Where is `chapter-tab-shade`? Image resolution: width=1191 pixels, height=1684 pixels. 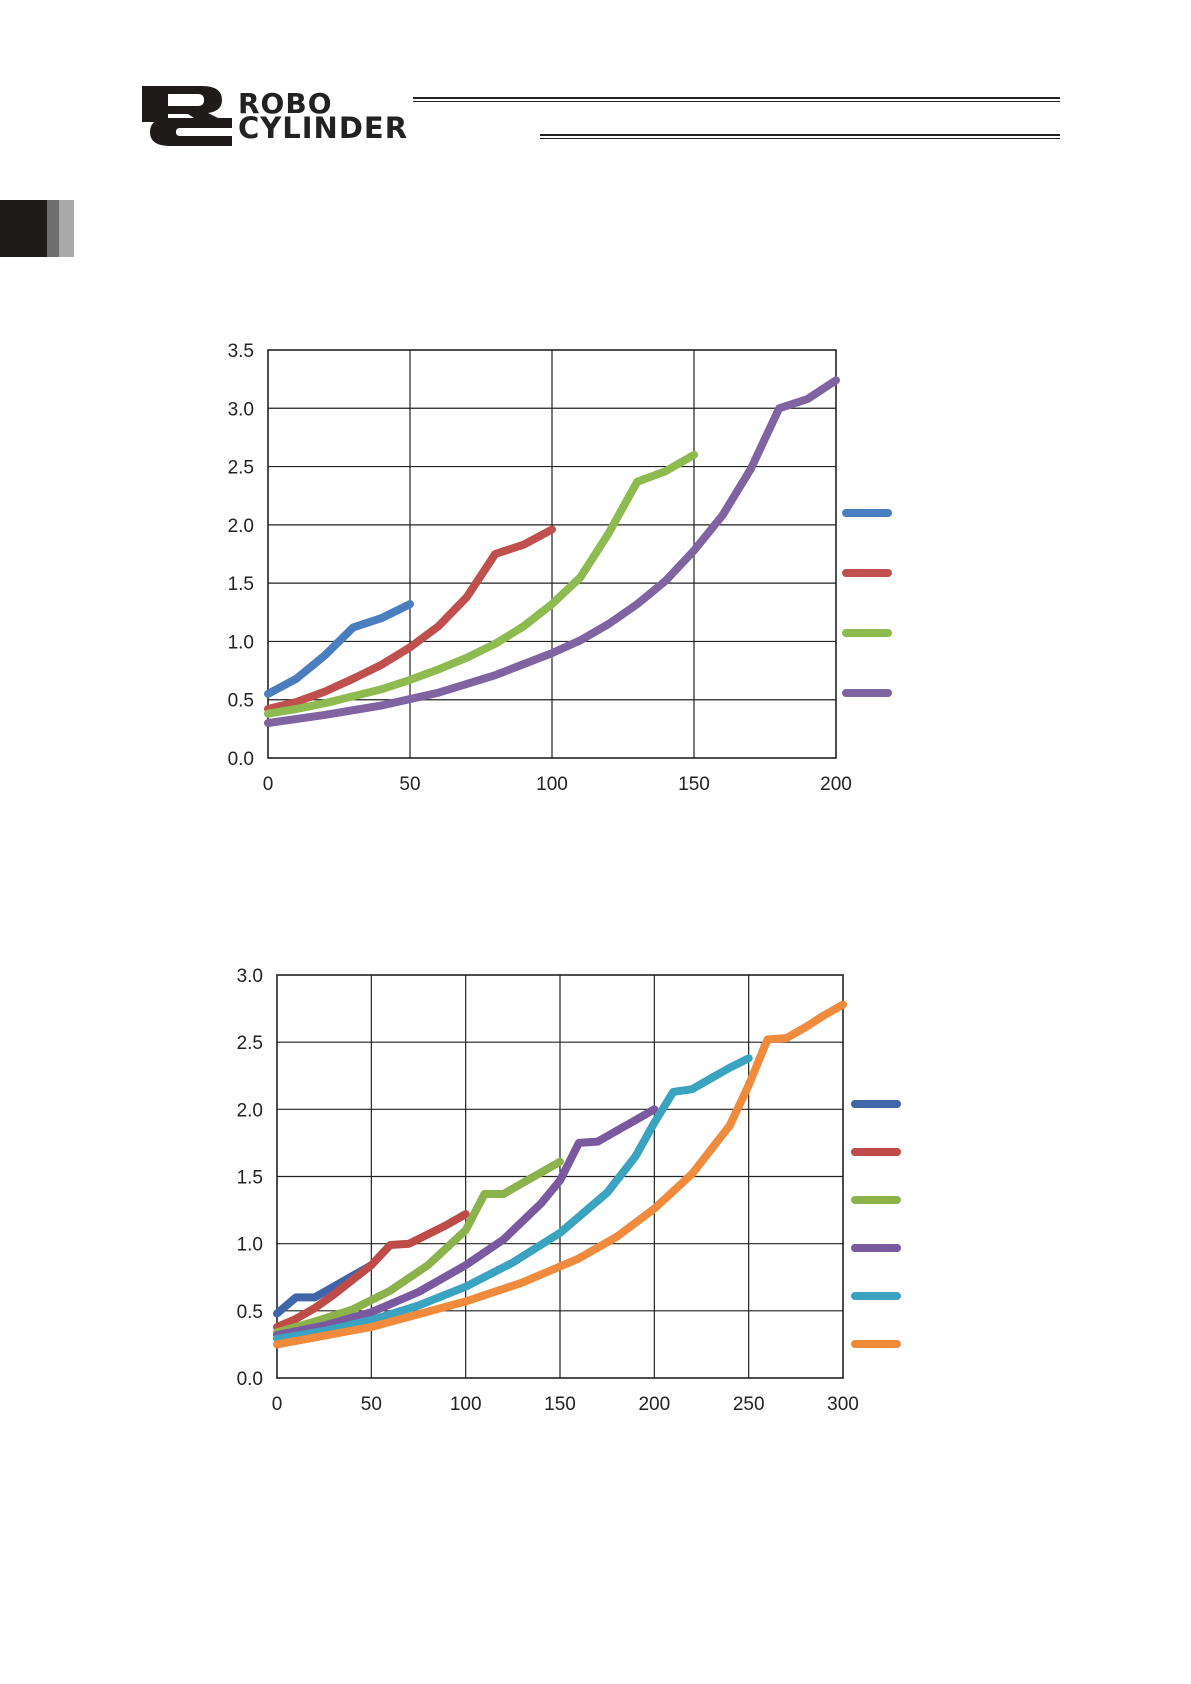 chapter-tab-shade is located at coordinates (53, 228).